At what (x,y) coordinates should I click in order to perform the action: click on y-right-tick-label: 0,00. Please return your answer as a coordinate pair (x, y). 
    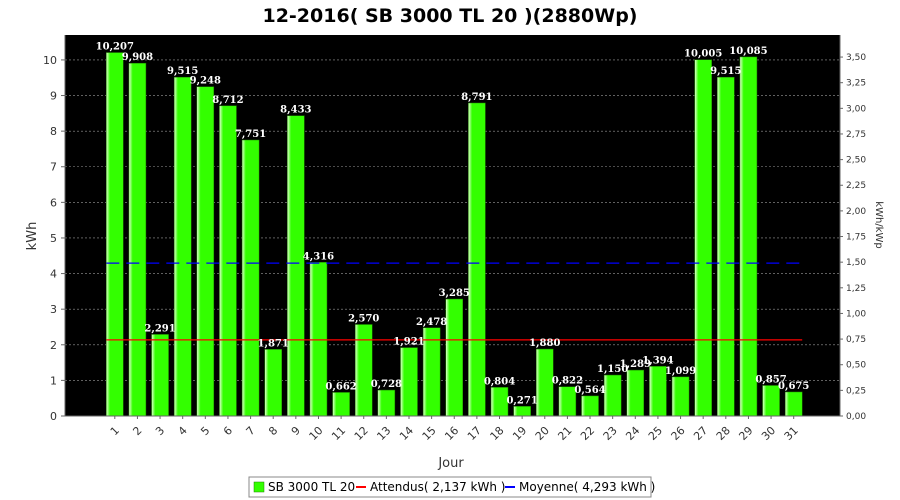
    Looking at the image, I should click on (856, 417).